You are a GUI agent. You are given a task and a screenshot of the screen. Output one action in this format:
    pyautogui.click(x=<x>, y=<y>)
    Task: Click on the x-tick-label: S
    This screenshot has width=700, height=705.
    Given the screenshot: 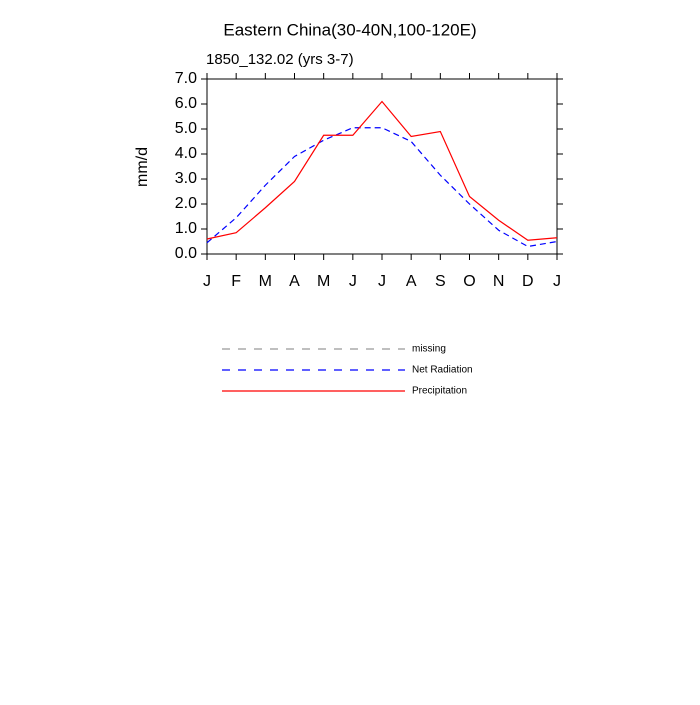 What is the action you would take?
    pyautogui.click(x=440, y=281)
    